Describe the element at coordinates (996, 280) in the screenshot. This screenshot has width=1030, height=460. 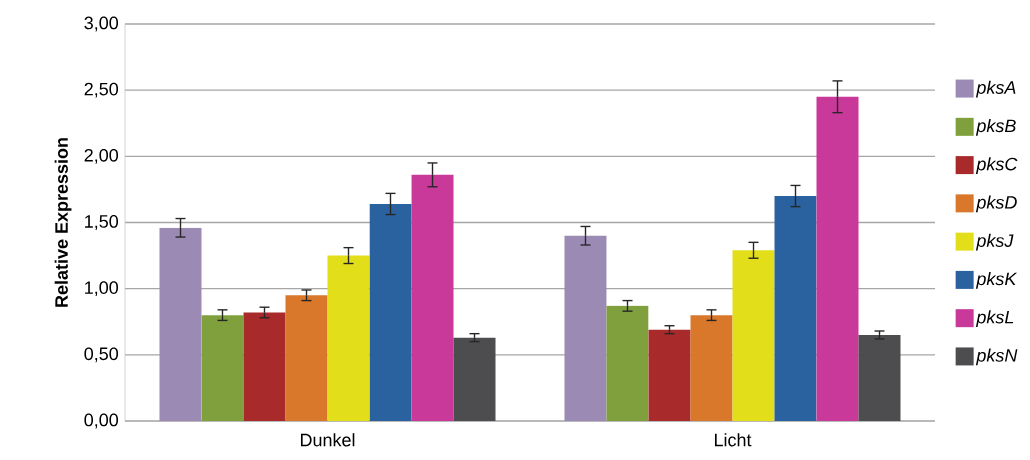
I see `legend-label: pksK` at that location.